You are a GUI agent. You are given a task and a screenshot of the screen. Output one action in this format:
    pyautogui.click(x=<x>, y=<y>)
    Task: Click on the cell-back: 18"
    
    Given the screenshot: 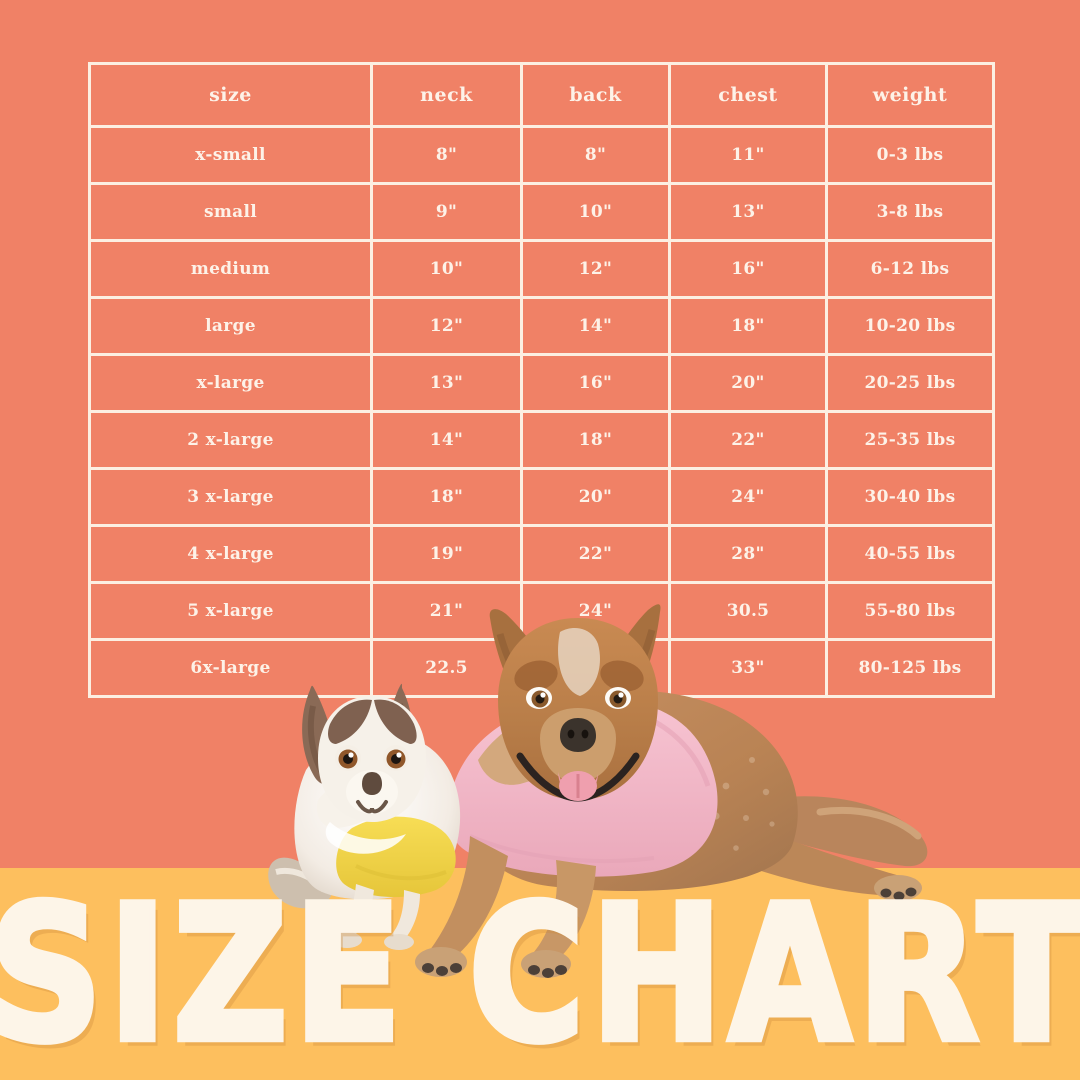 What is the action you would take?
    pyautogui.click(x=595, y=440)
    